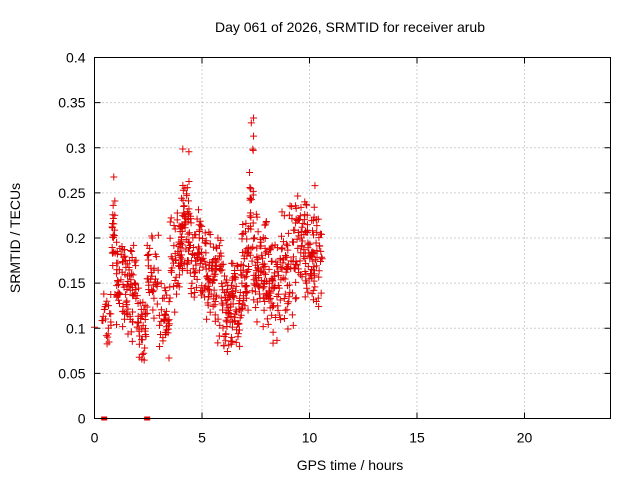 The height and width of the screenshot is (480, 640). What do you see at coordinates (76, 58) in the screenshot?
I see `y-tick-label: 0.4` at bounding box center [76, 58].